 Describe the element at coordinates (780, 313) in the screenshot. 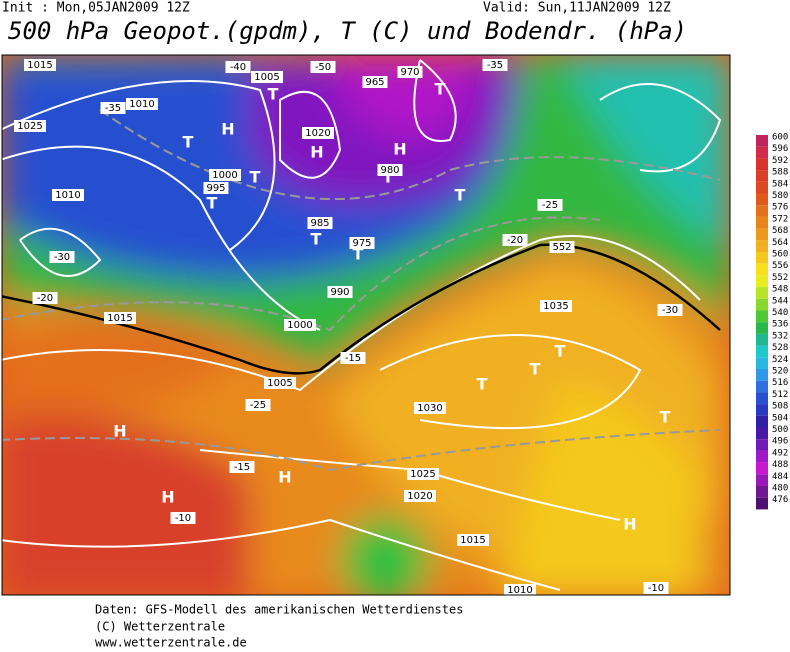

I see `colorbar-label: 540` at that location.